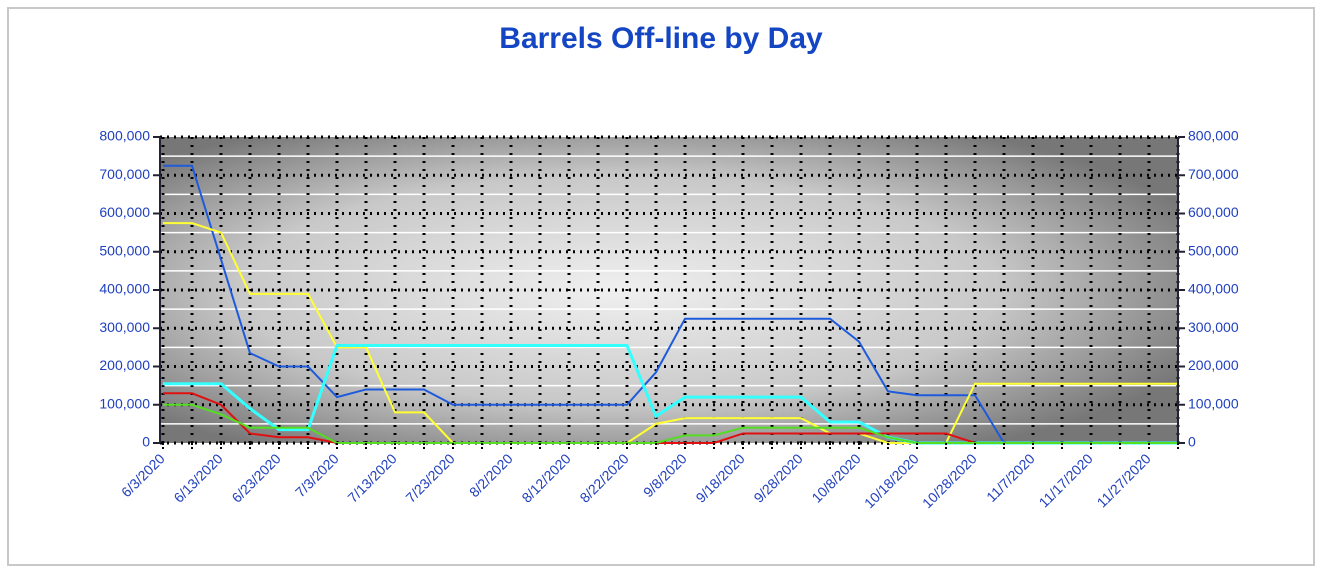  Describe the element at coordinates (661, 38) in the screenshot. I see `chart-title: Barrels Off-line by Day` at that location.